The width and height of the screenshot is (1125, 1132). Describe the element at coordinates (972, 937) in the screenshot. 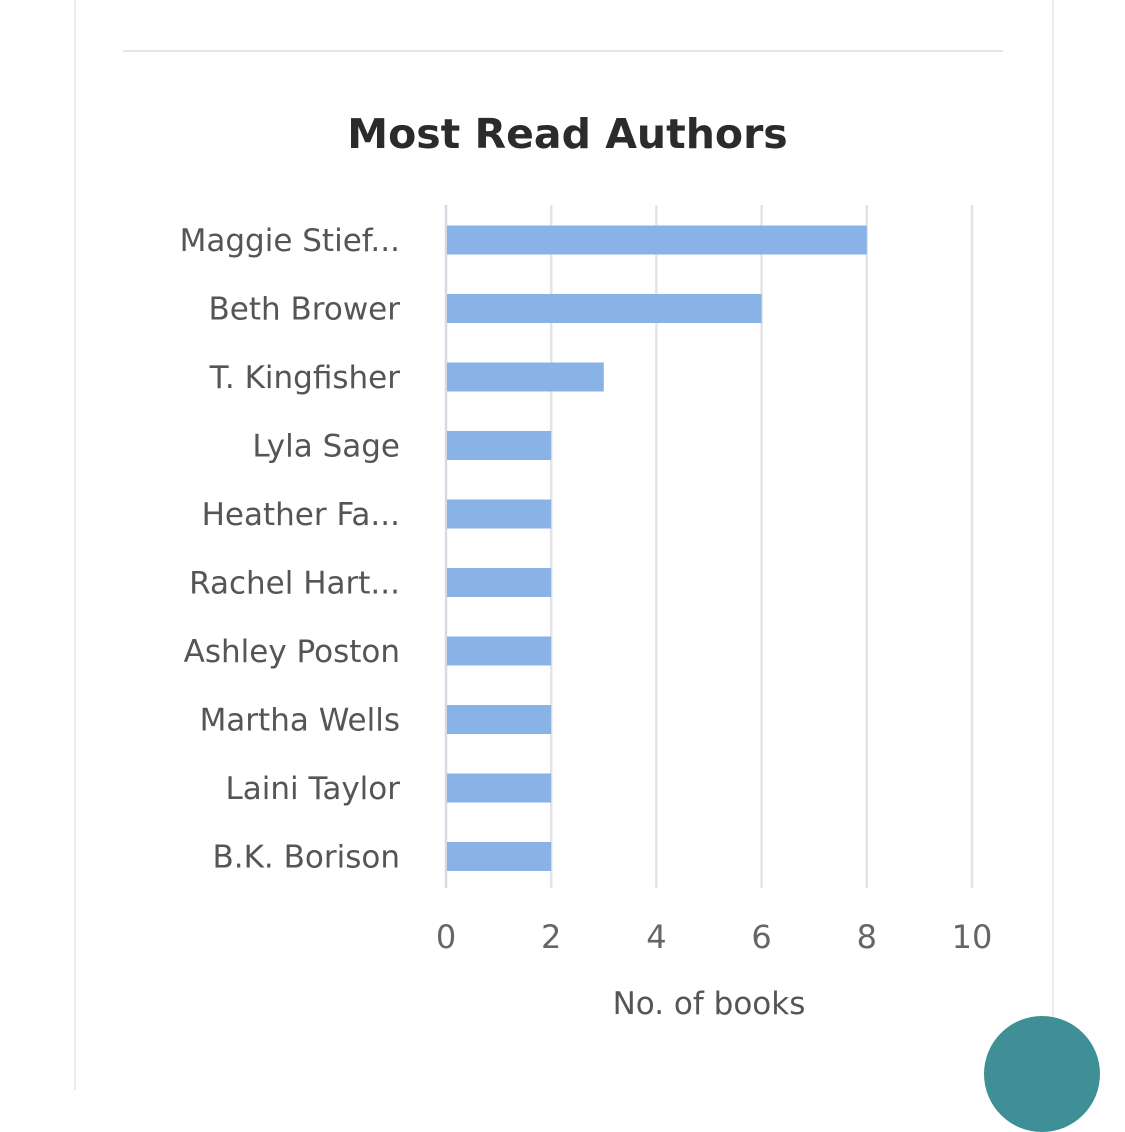

I see `x-tick-label: 10` at that location.